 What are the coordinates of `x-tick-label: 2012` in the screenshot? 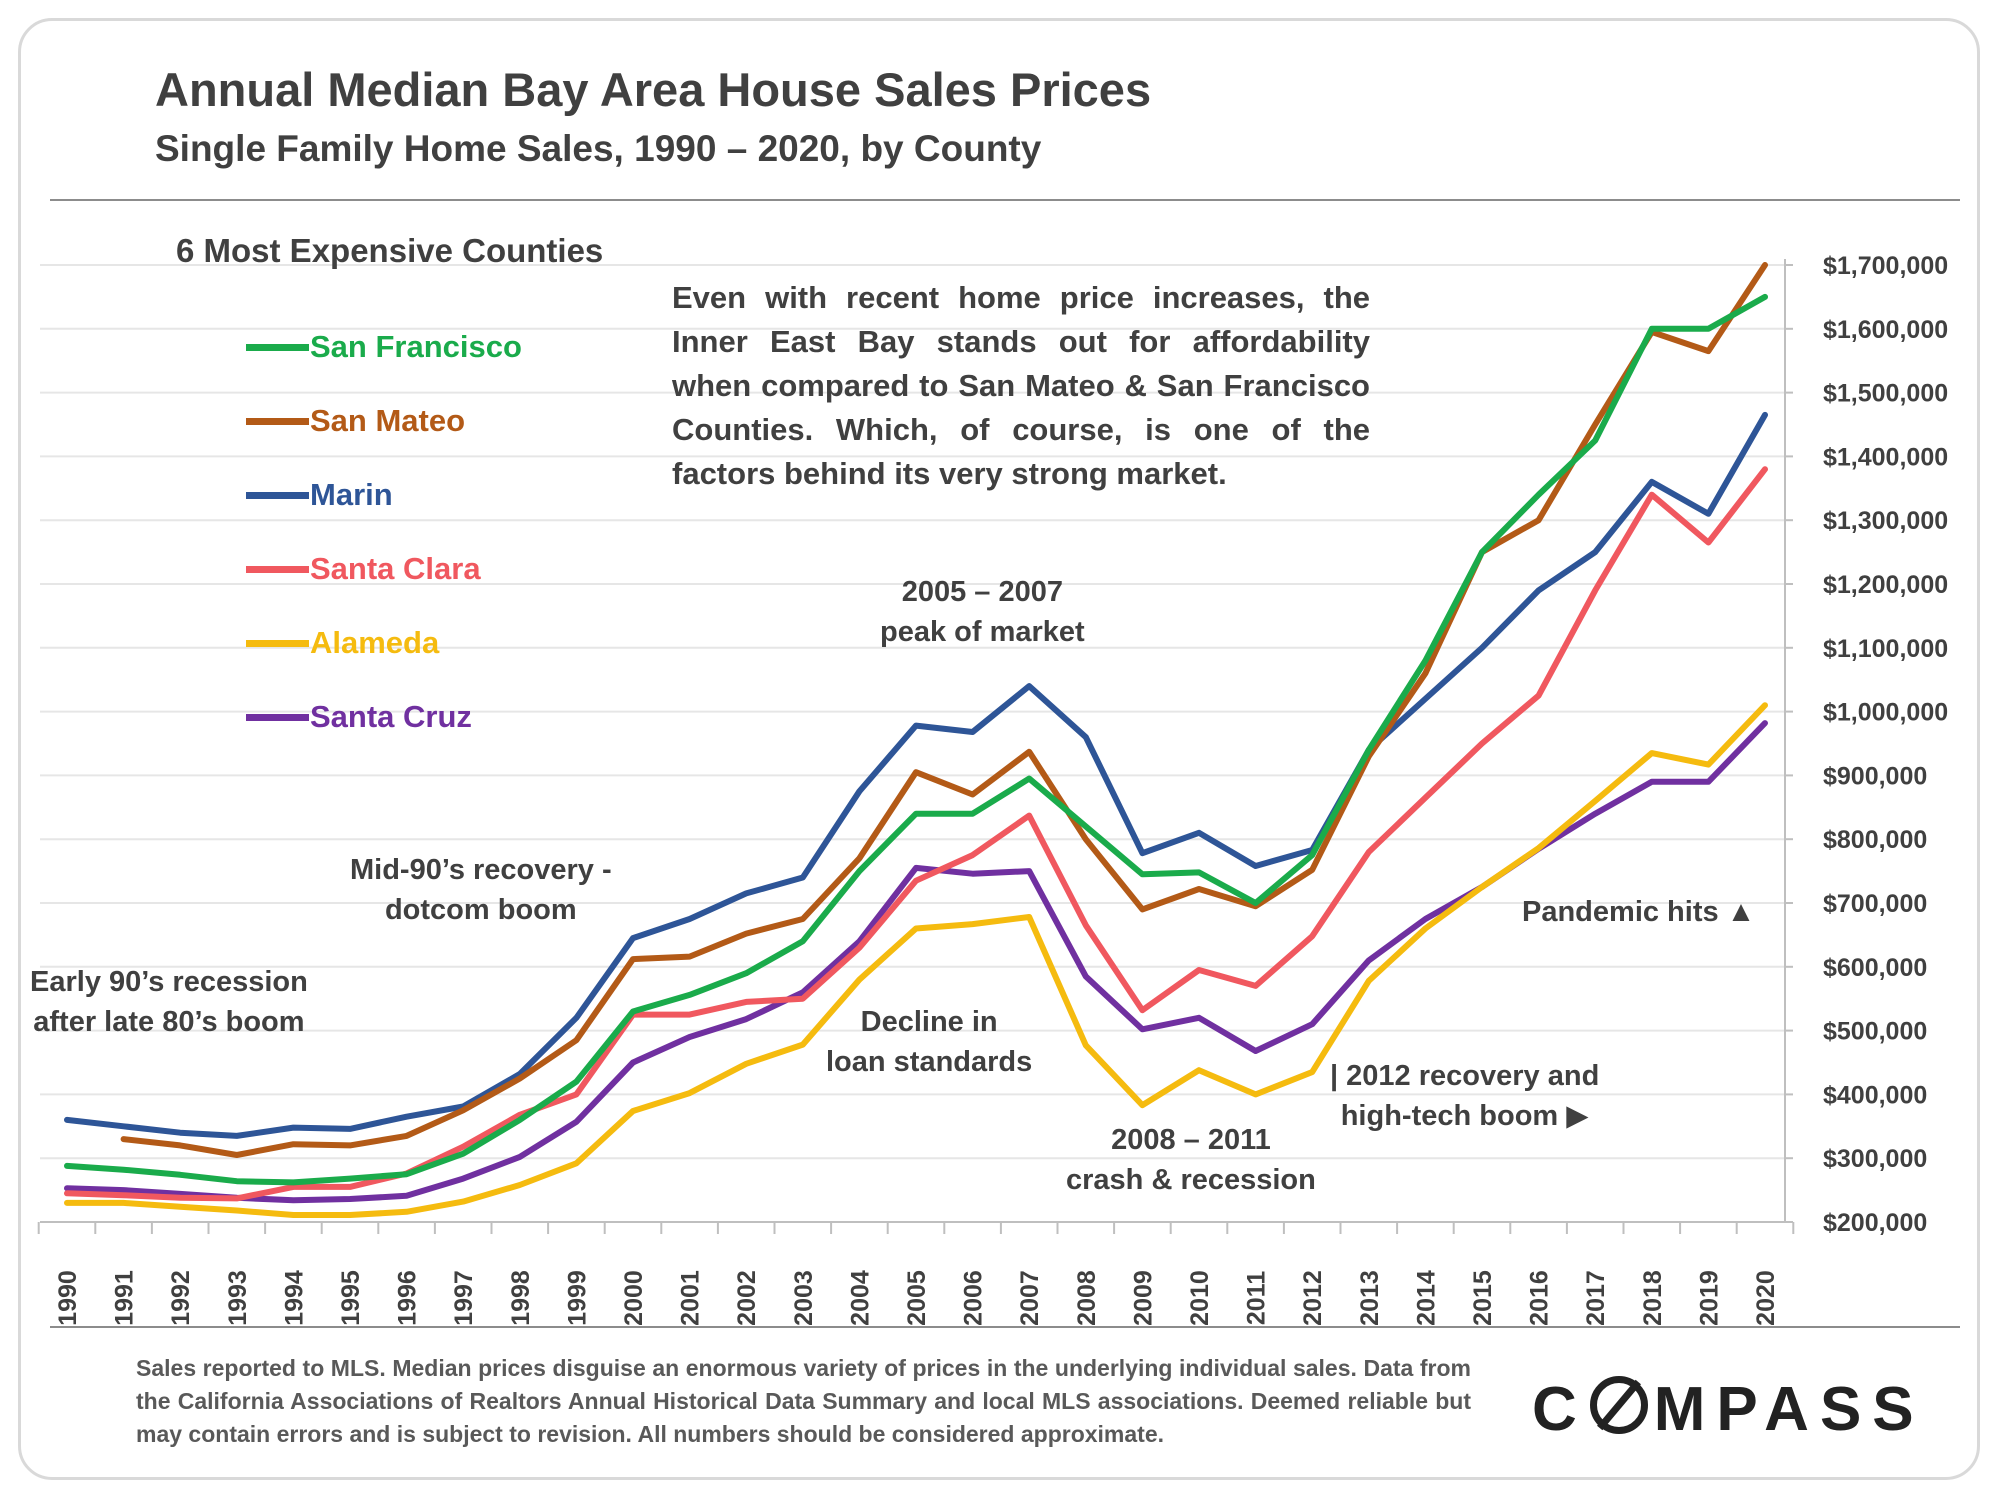 It's located at (1313, 1298).